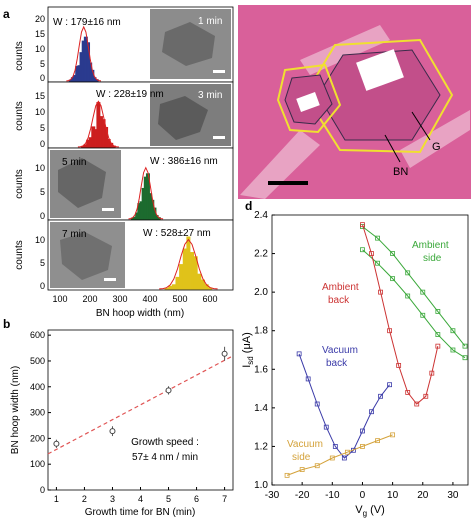 This screenshot has height=520, width=474. I want to click on sem-image-1-scalebar, so click(219, 71).